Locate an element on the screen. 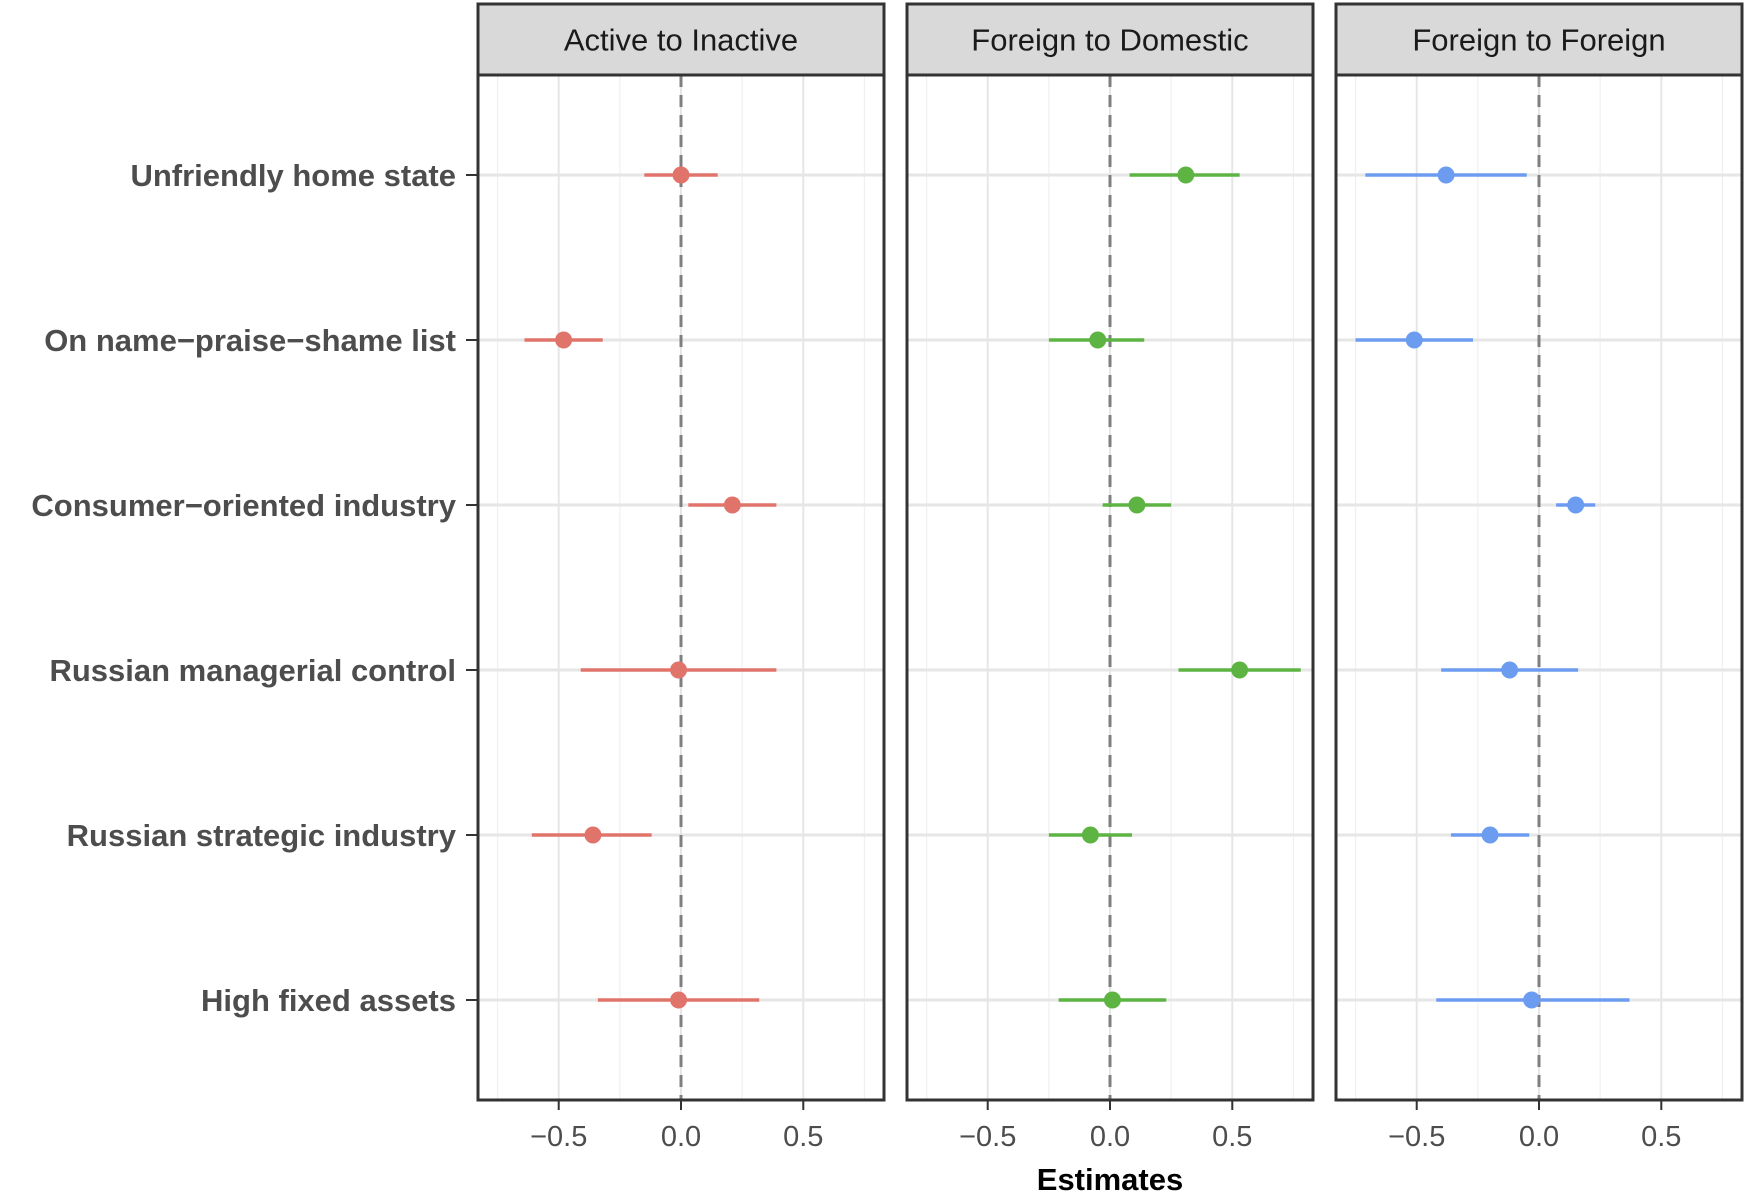  panel-title: Foreign to Foreign is located at coordinates (1538, 40).